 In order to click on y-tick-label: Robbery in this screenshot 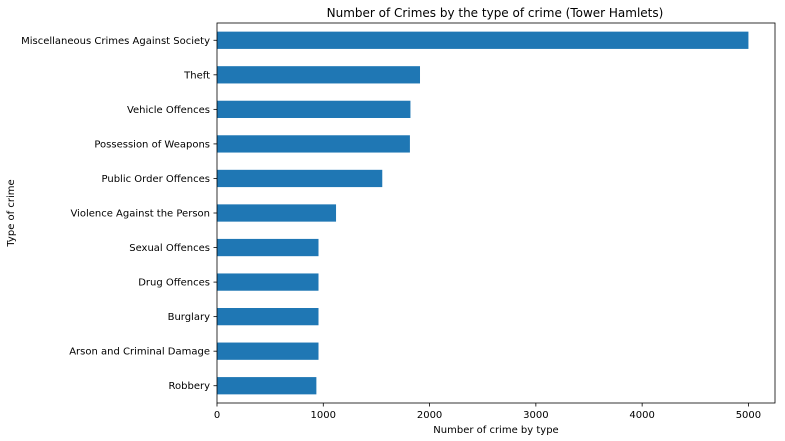, I will do `click(190, 386)`.